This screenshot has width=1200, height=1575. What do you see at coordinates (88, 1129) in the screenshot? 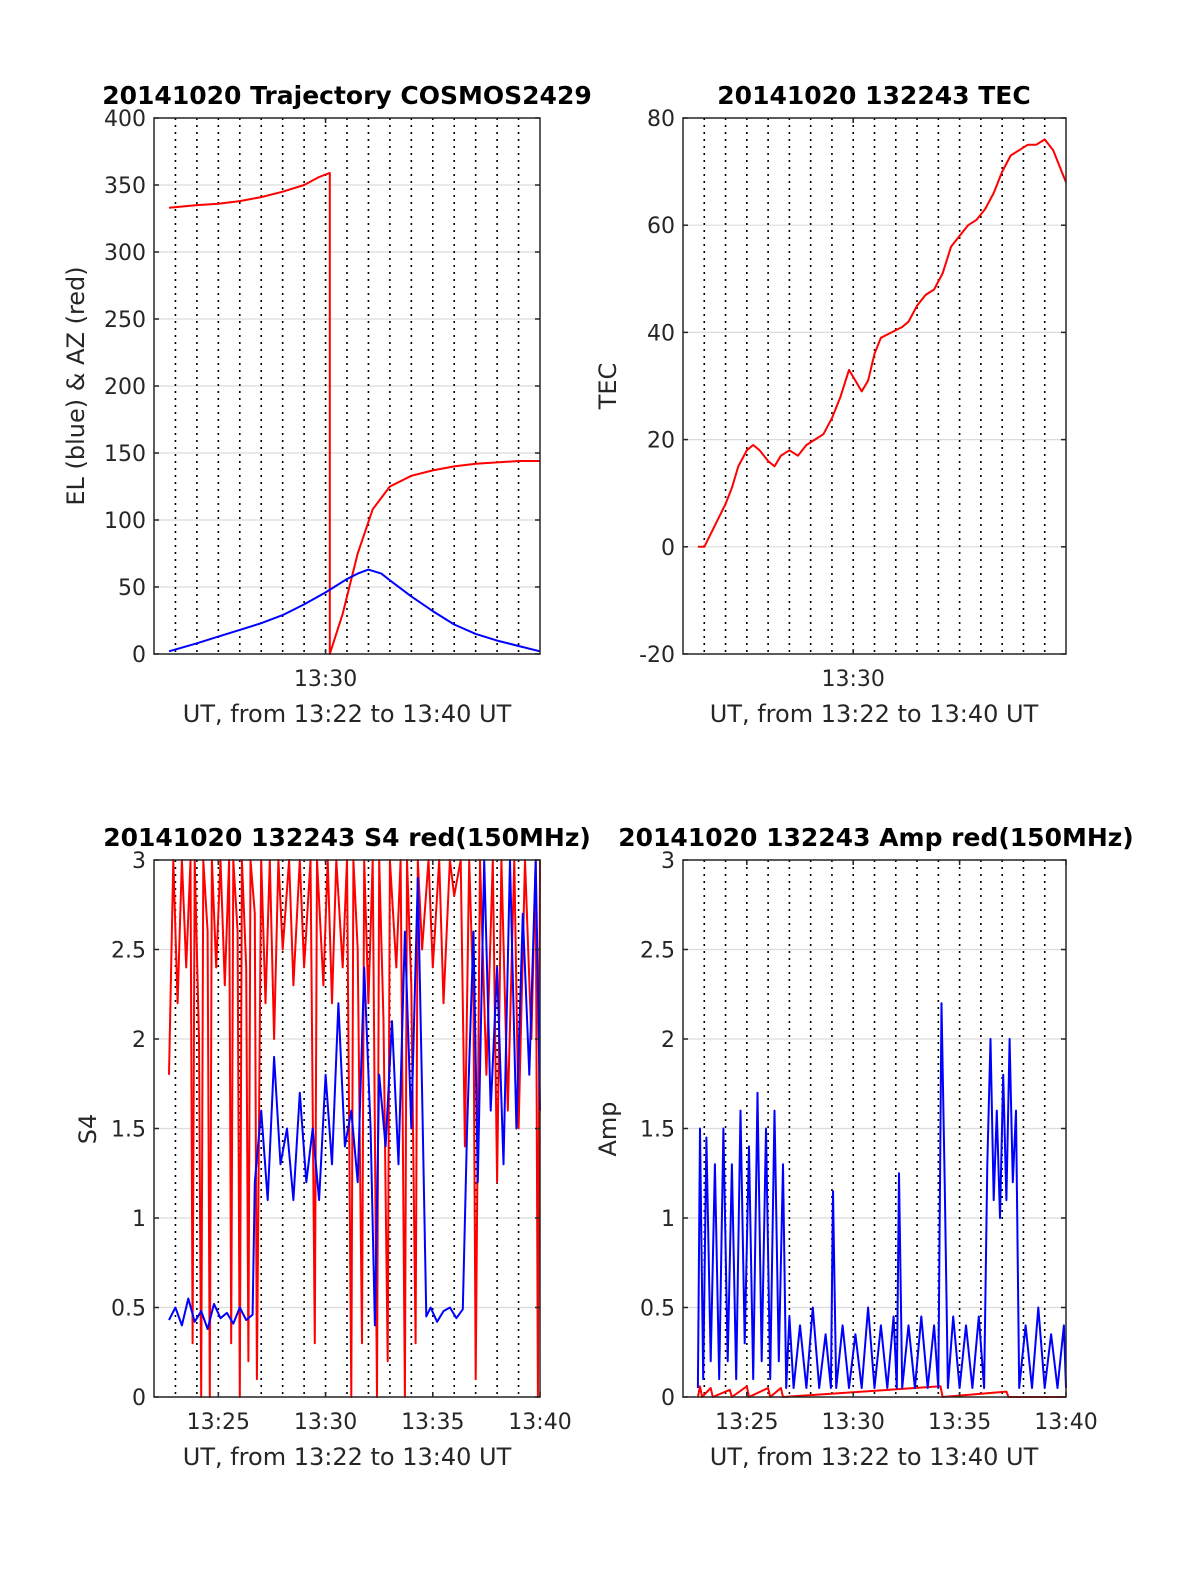
I see `ylabel-s4: S4` at bounding box center [88, 1129].